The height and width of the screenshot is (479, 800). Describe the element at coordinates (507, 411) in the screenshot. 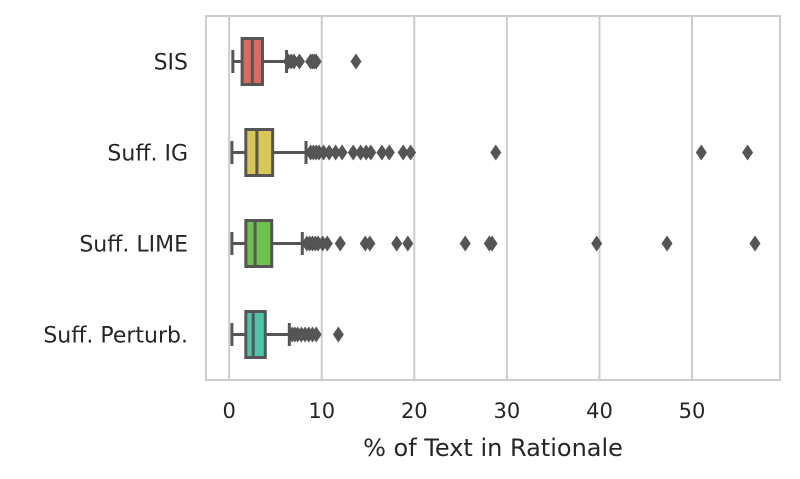

I see `x-tick-label: 30` at that location.